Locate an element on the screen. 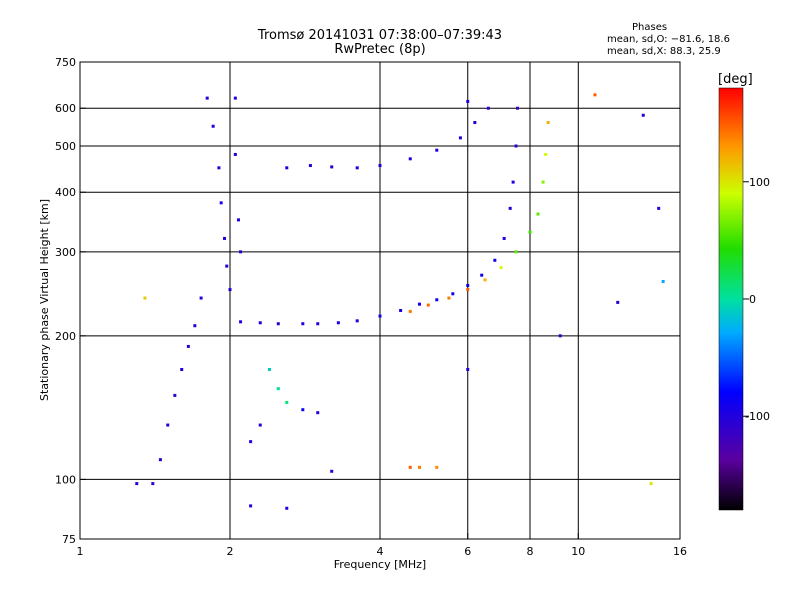 This screenshot has width=800, height=600. x-tick-label: 4 is located at coordinates (380, 551).